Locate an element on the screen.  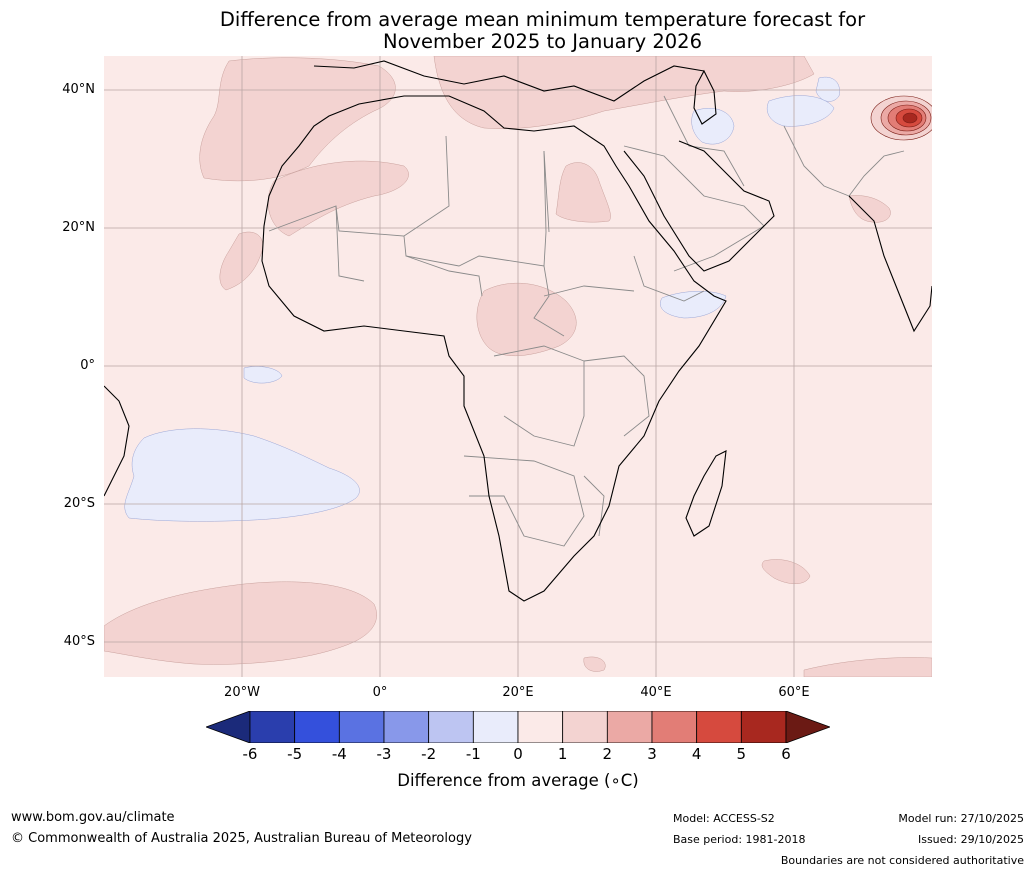
border-pakistan is located at coordinates (816, 161).